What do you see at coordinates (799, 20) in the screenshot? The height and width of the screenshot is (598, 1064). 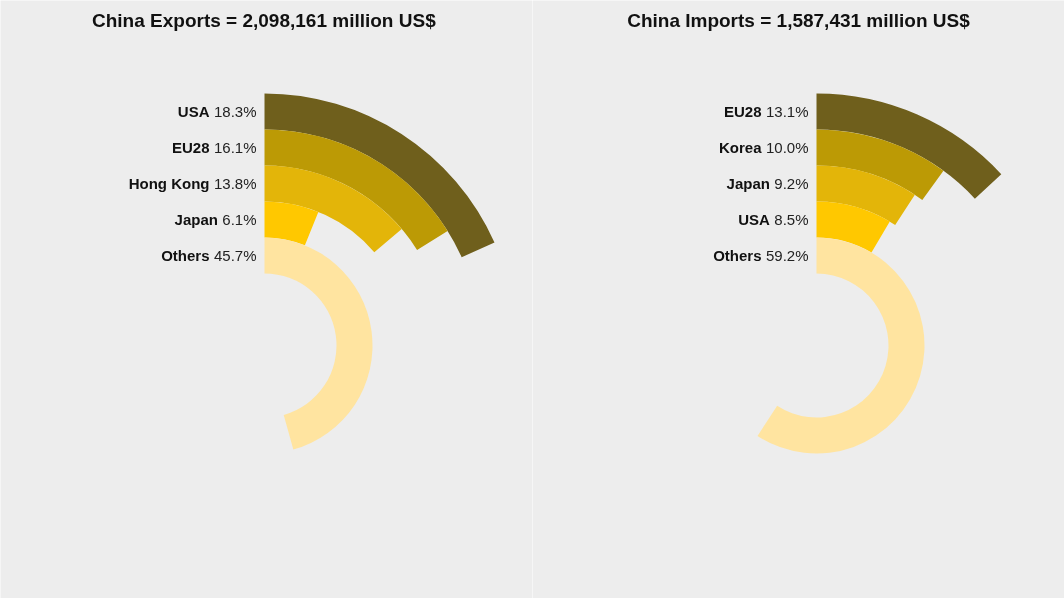 I see `text: China Imports = 1,587,431 million US$` at bounding box center [799, 20].